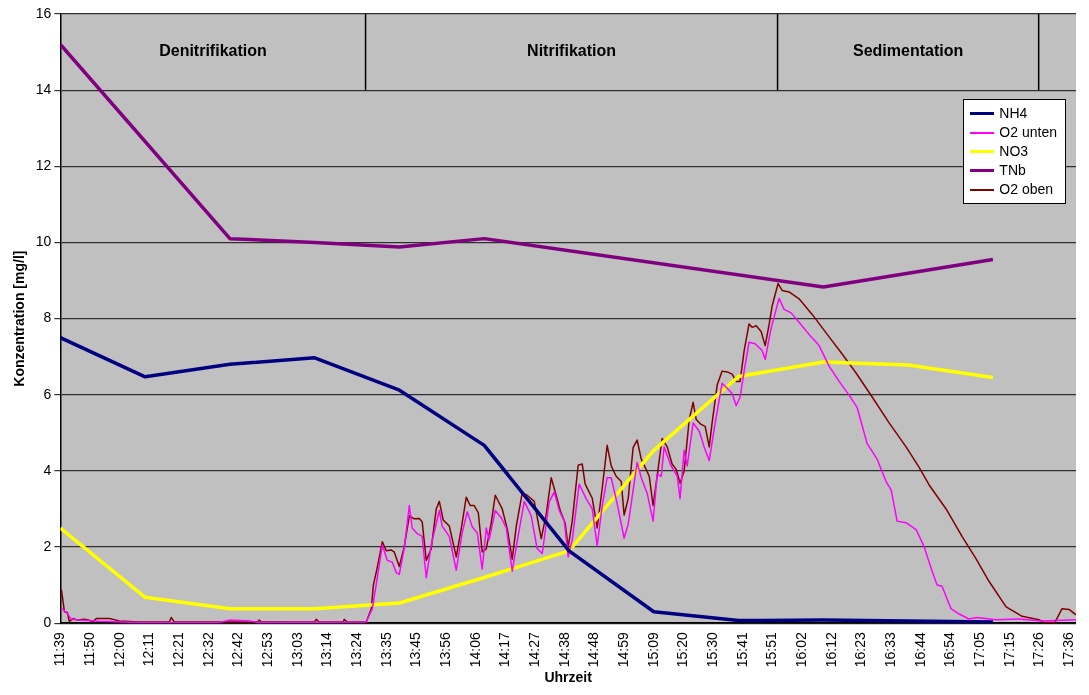 This screenshot has height=695, width=1089. Describe the element at coordinates (919, 649) in the screenshot. I see `x-tick-label: 16:44` at that location.